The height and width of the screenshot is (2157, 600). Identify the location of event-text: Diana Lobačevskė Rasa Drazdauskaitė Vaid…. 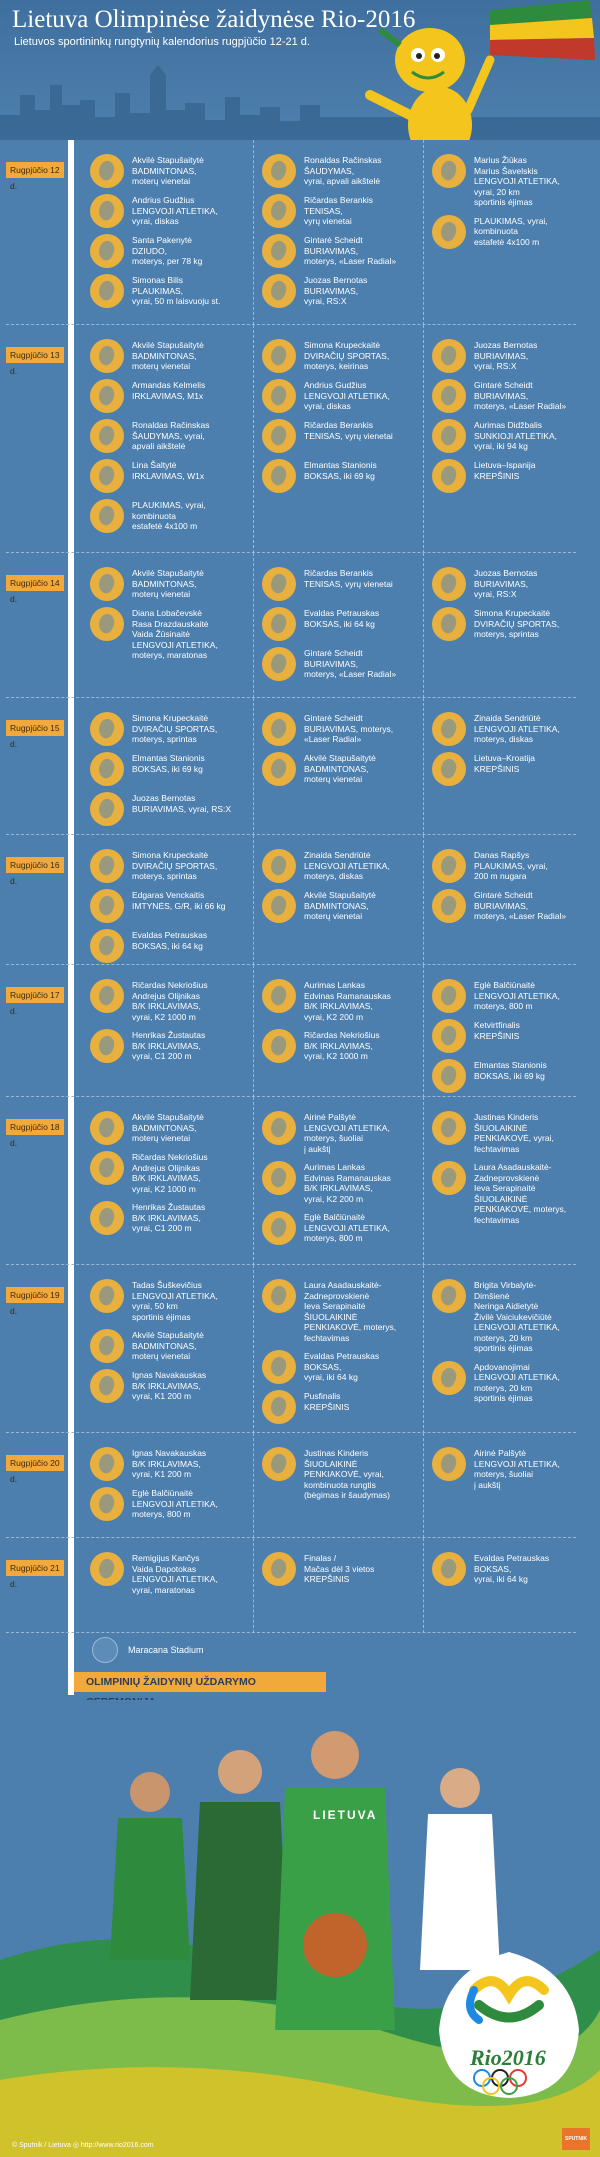
(175, 634).